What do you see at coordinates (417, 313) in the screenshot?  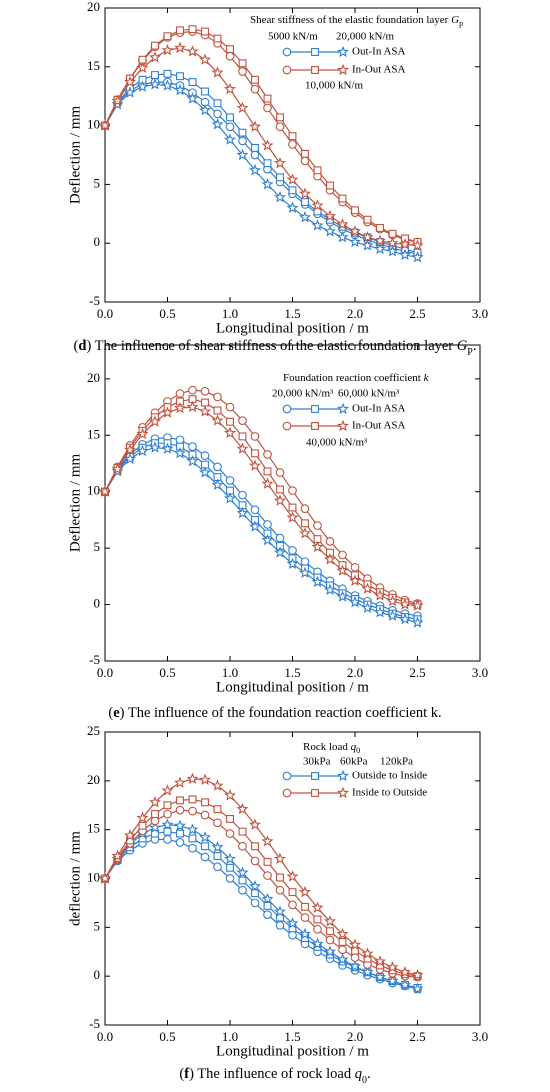 I see `x-tick-label: 2.5` at bounding box center [417, 313].